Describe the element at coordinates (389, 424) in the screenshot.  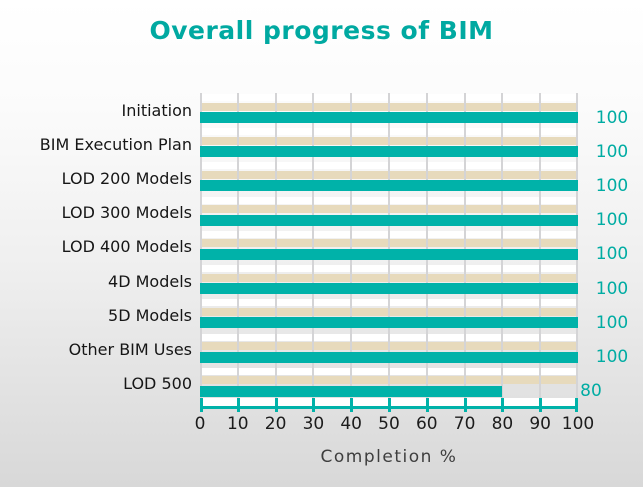
I see `x-axis-tick-label: 50` at that location.